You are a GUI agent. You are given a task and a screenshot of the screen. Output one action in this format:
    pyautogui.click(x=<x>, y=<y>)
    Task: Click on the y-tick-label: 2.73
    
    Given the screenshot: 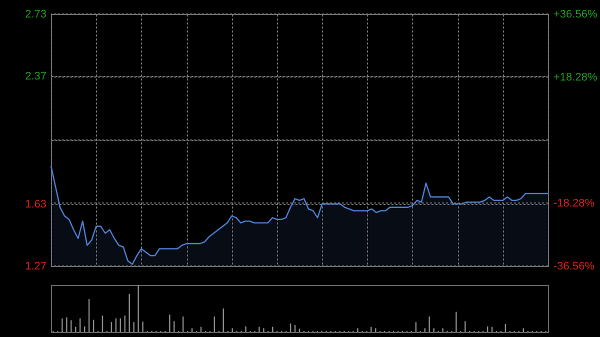 What is the action you would take?
    pyautogui.click(x=35, y=14)
    